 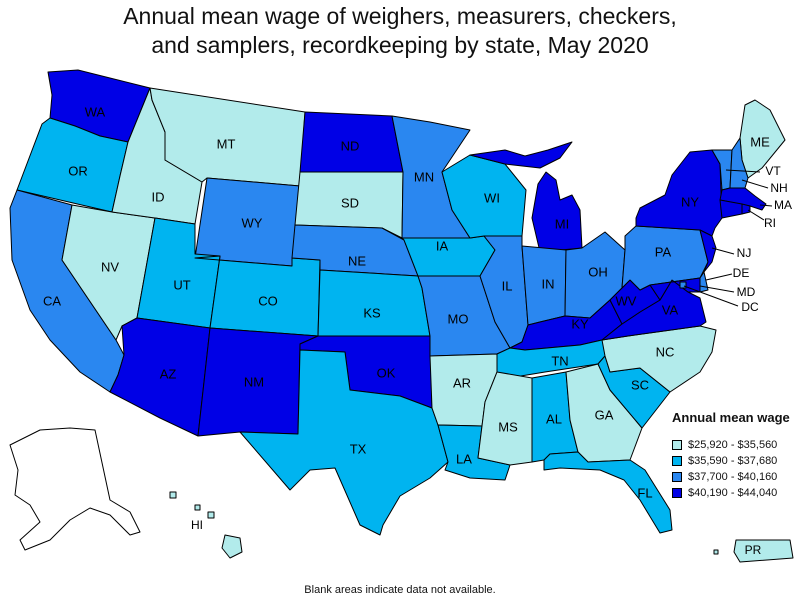 What do you see at coordinates (783, 205) in the screenshot?
I see `label-ma: MA` at bounding box center [783, 205].